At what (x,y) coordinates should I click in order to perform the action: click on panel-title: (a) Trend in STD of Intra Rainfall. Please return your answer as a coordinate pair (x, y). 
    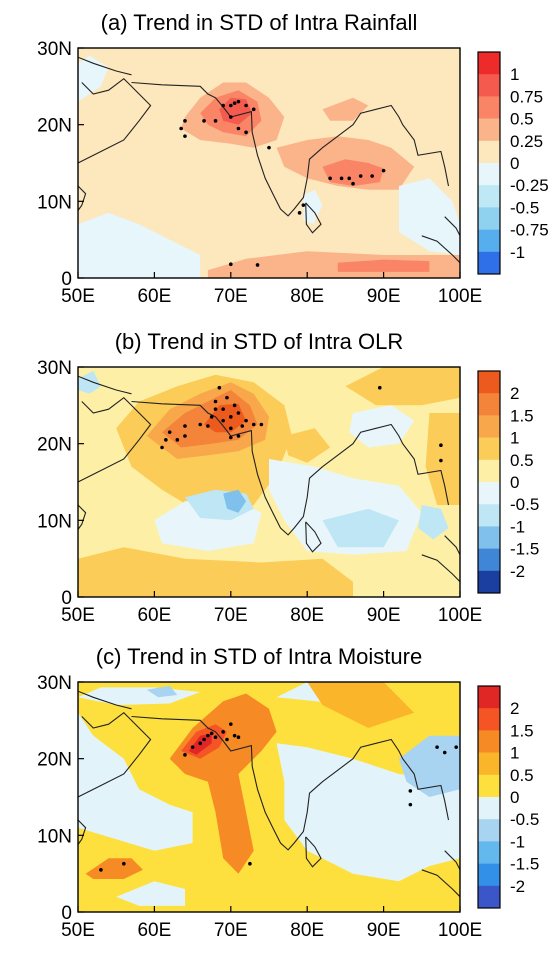
    Looking at the image, I should click on (259, 22).